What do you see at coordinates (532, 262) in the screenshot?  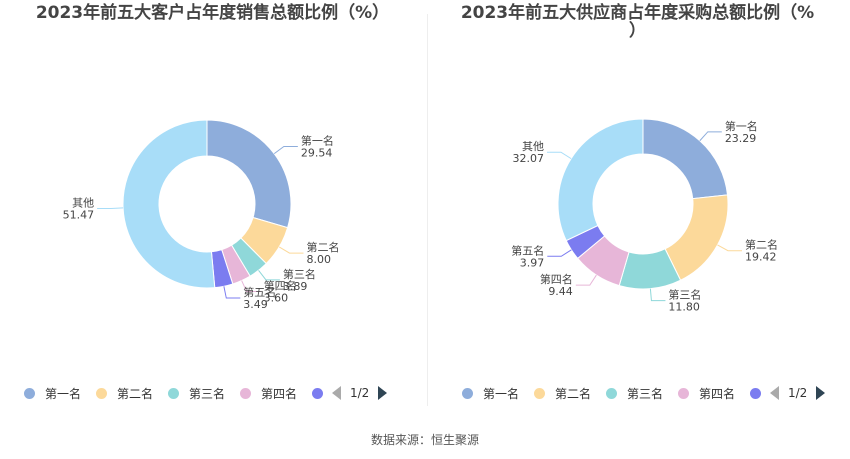 I see `slice-value-label: 3.97` at bounding box center [532, 262].